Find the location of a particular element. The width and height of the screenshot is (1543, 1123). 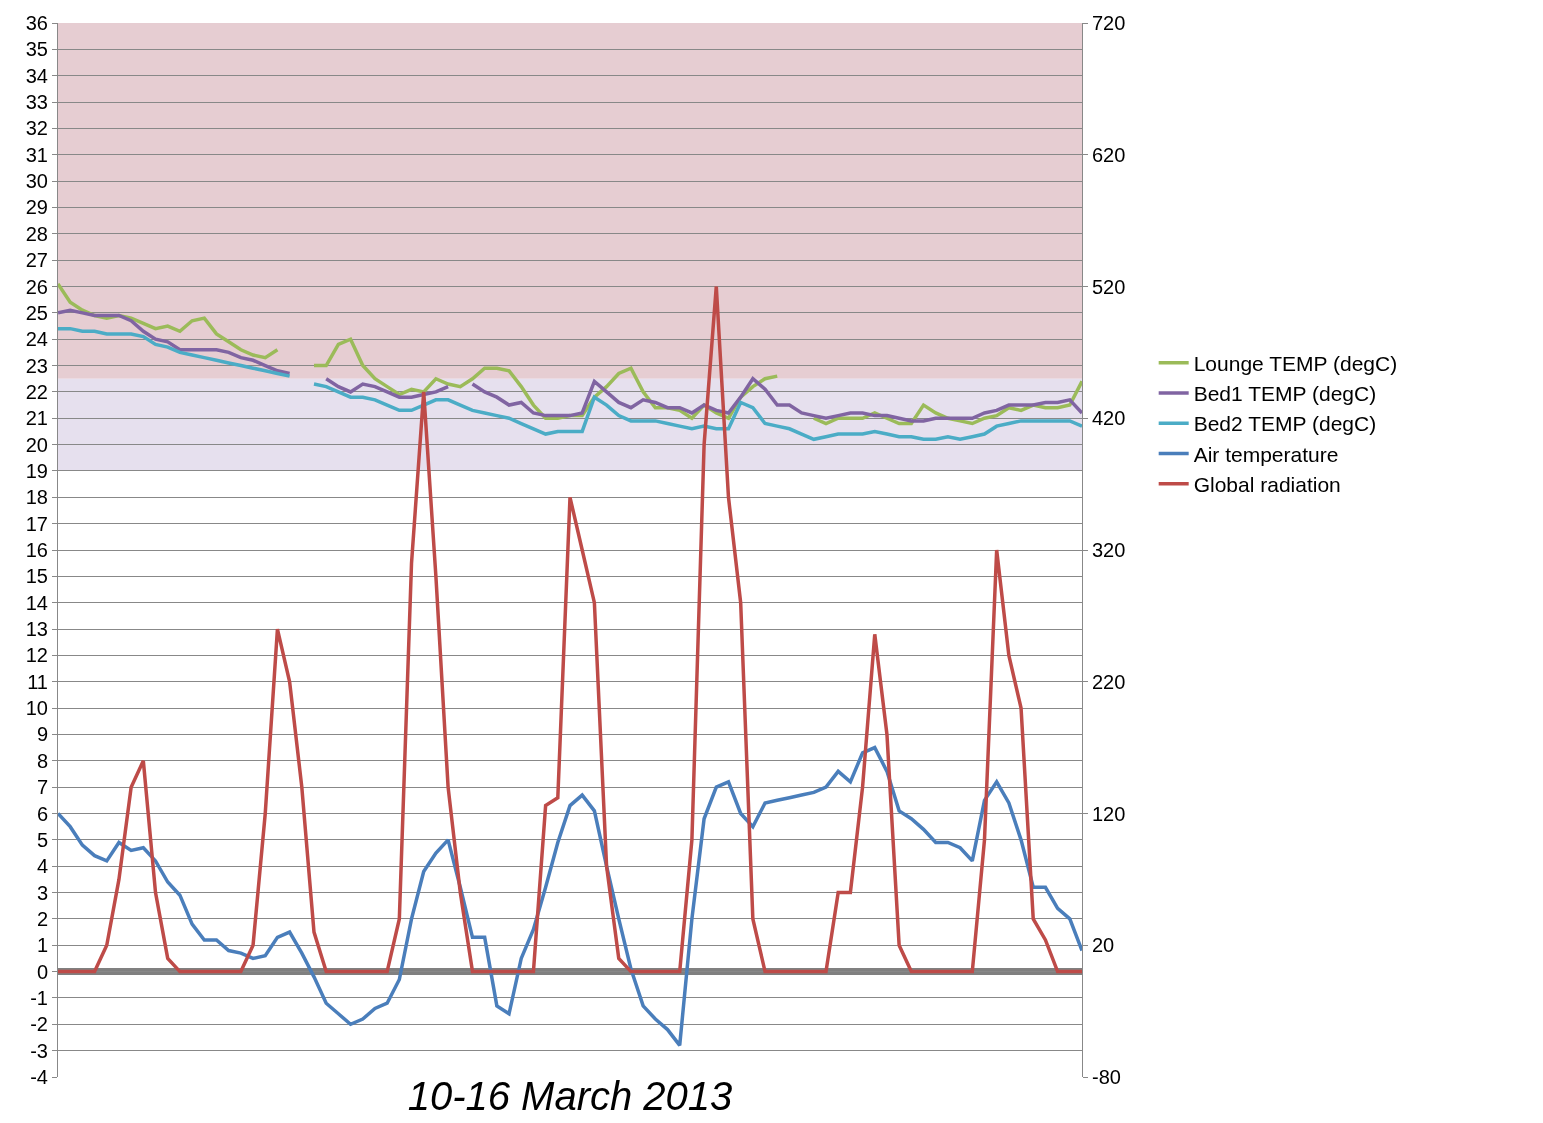

y-tick-label: 20 is located at coordinates (36, 444).